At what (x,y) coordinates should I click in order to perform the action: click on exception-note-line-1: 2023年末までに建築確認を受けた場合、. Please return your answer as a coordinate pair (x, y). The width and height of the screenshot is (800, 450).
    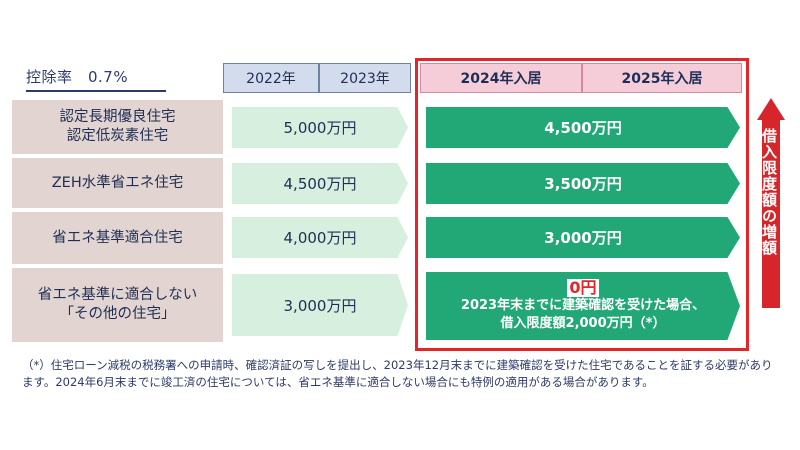
    Looking at the image, I should click on (583, 305).